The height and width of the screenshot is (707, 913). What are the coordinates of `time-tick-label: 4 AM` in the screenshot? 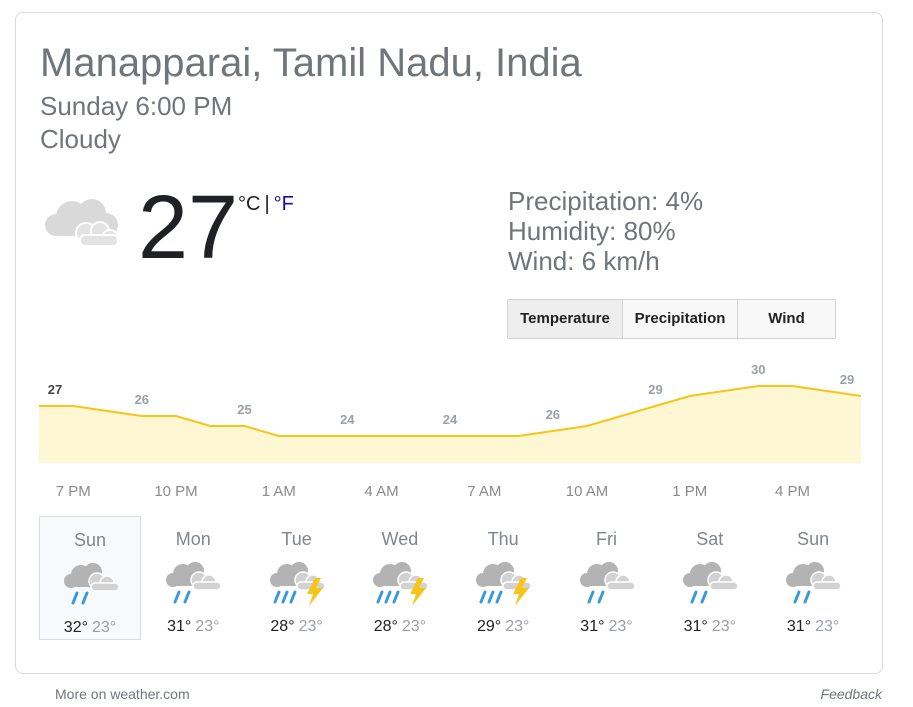 It's located at (381, 491).